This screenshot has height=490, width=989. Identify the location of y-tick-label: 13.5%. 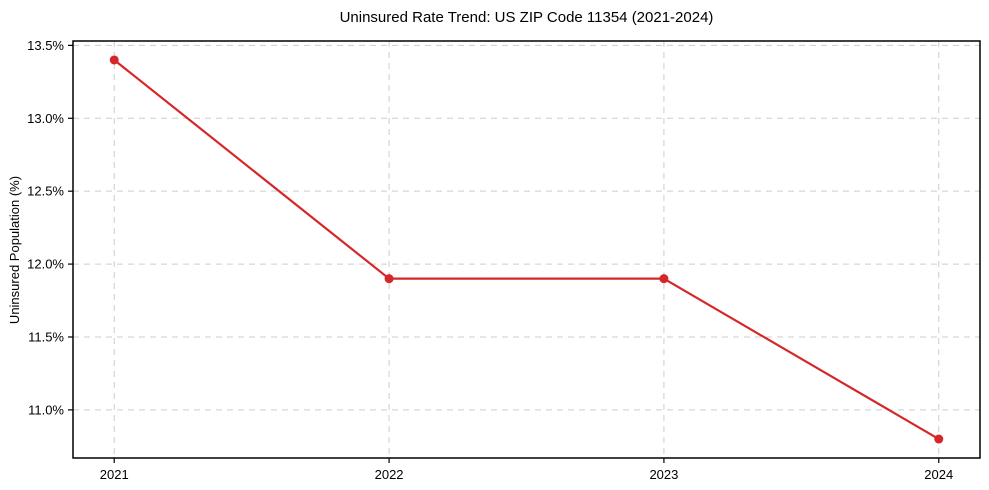
(45, 45).